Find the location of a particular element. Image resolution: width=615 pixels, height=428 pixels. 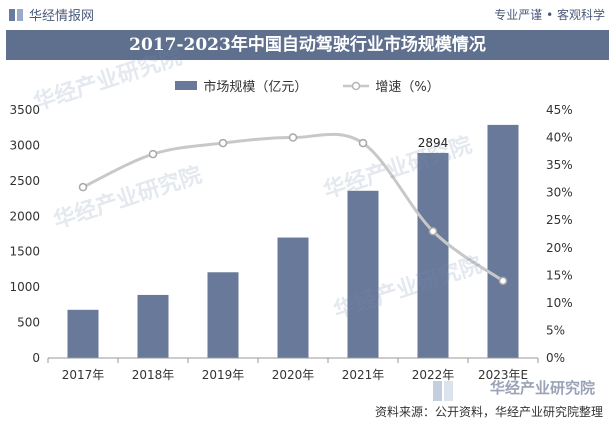

data-label-5: 2894 is located at coordinates (433, 143).